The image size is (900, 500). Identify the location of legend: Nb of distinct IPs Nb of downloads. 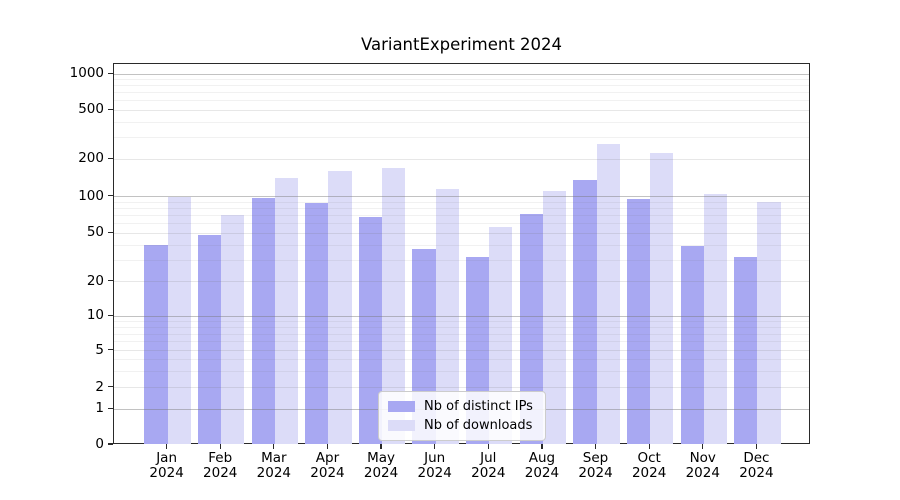
(462, 416).